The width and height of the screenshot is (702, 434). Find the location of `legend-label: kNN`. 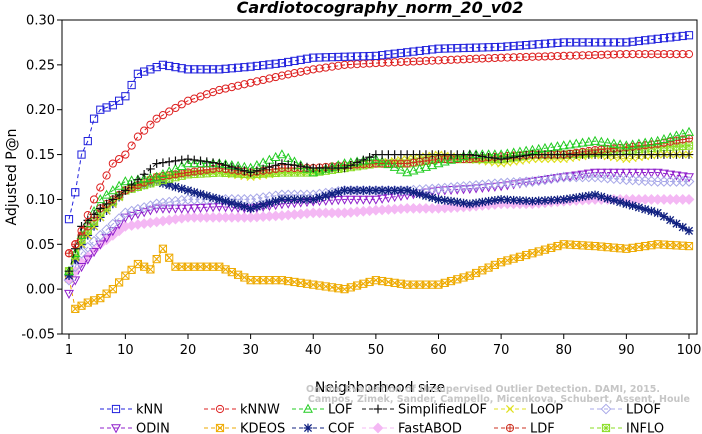

legend-label: kNN is located at coordinates (149, 410).